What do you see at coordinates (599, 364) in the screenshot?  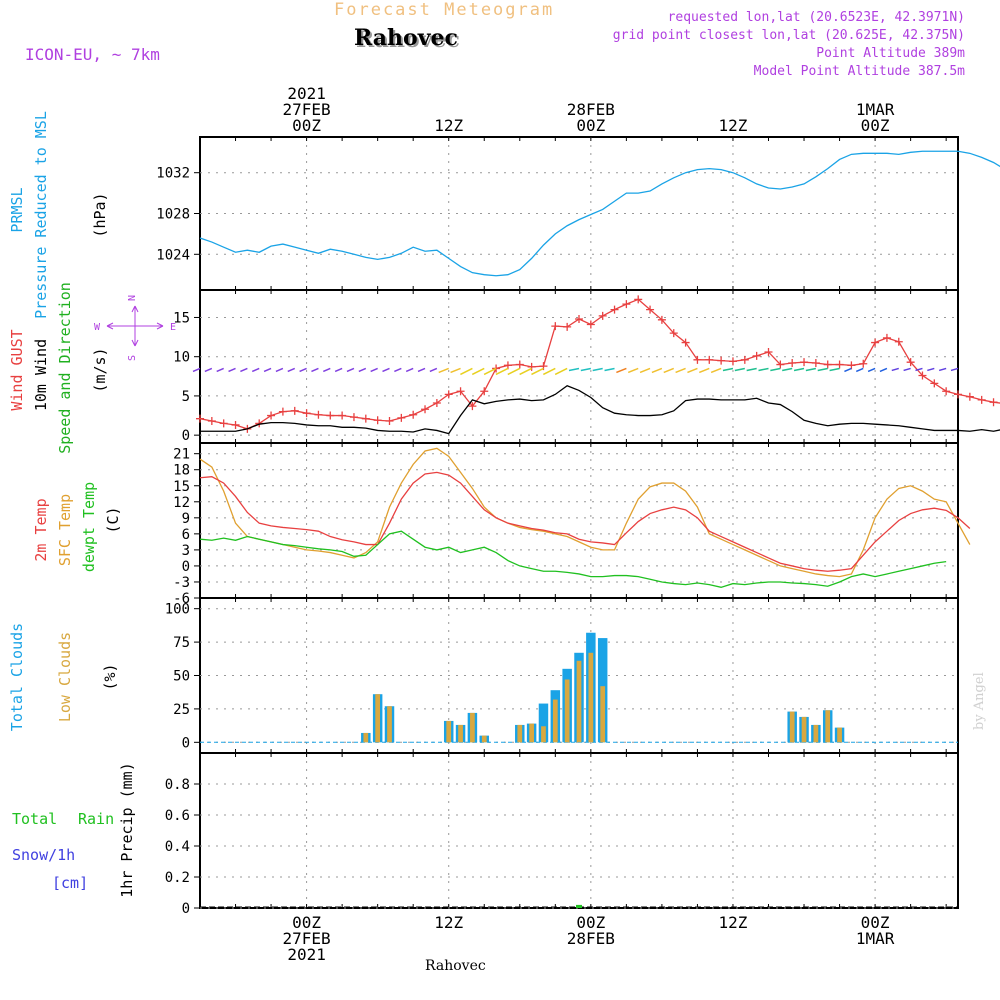 I see `gust-line` at bounding box center [599, 364].